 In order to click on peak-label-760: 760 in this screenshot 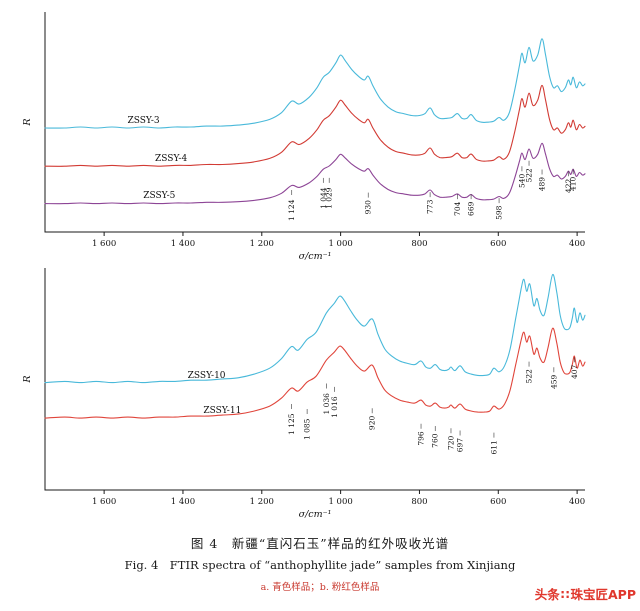, I will do `click(435, 440)`.